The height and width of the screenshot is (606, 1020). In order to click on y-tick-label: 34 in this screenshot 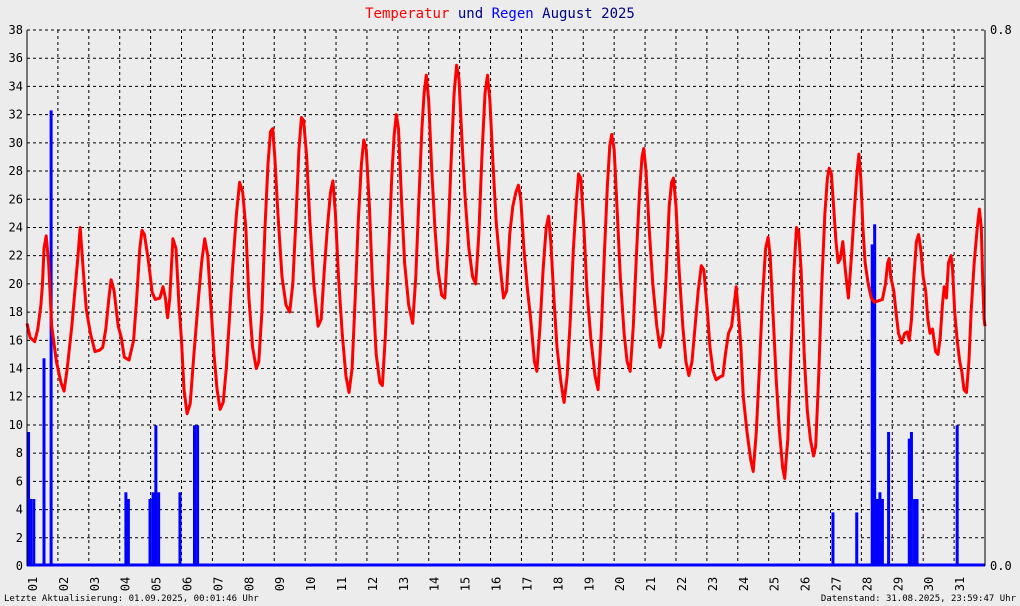, I will do `click(16, 86)`.